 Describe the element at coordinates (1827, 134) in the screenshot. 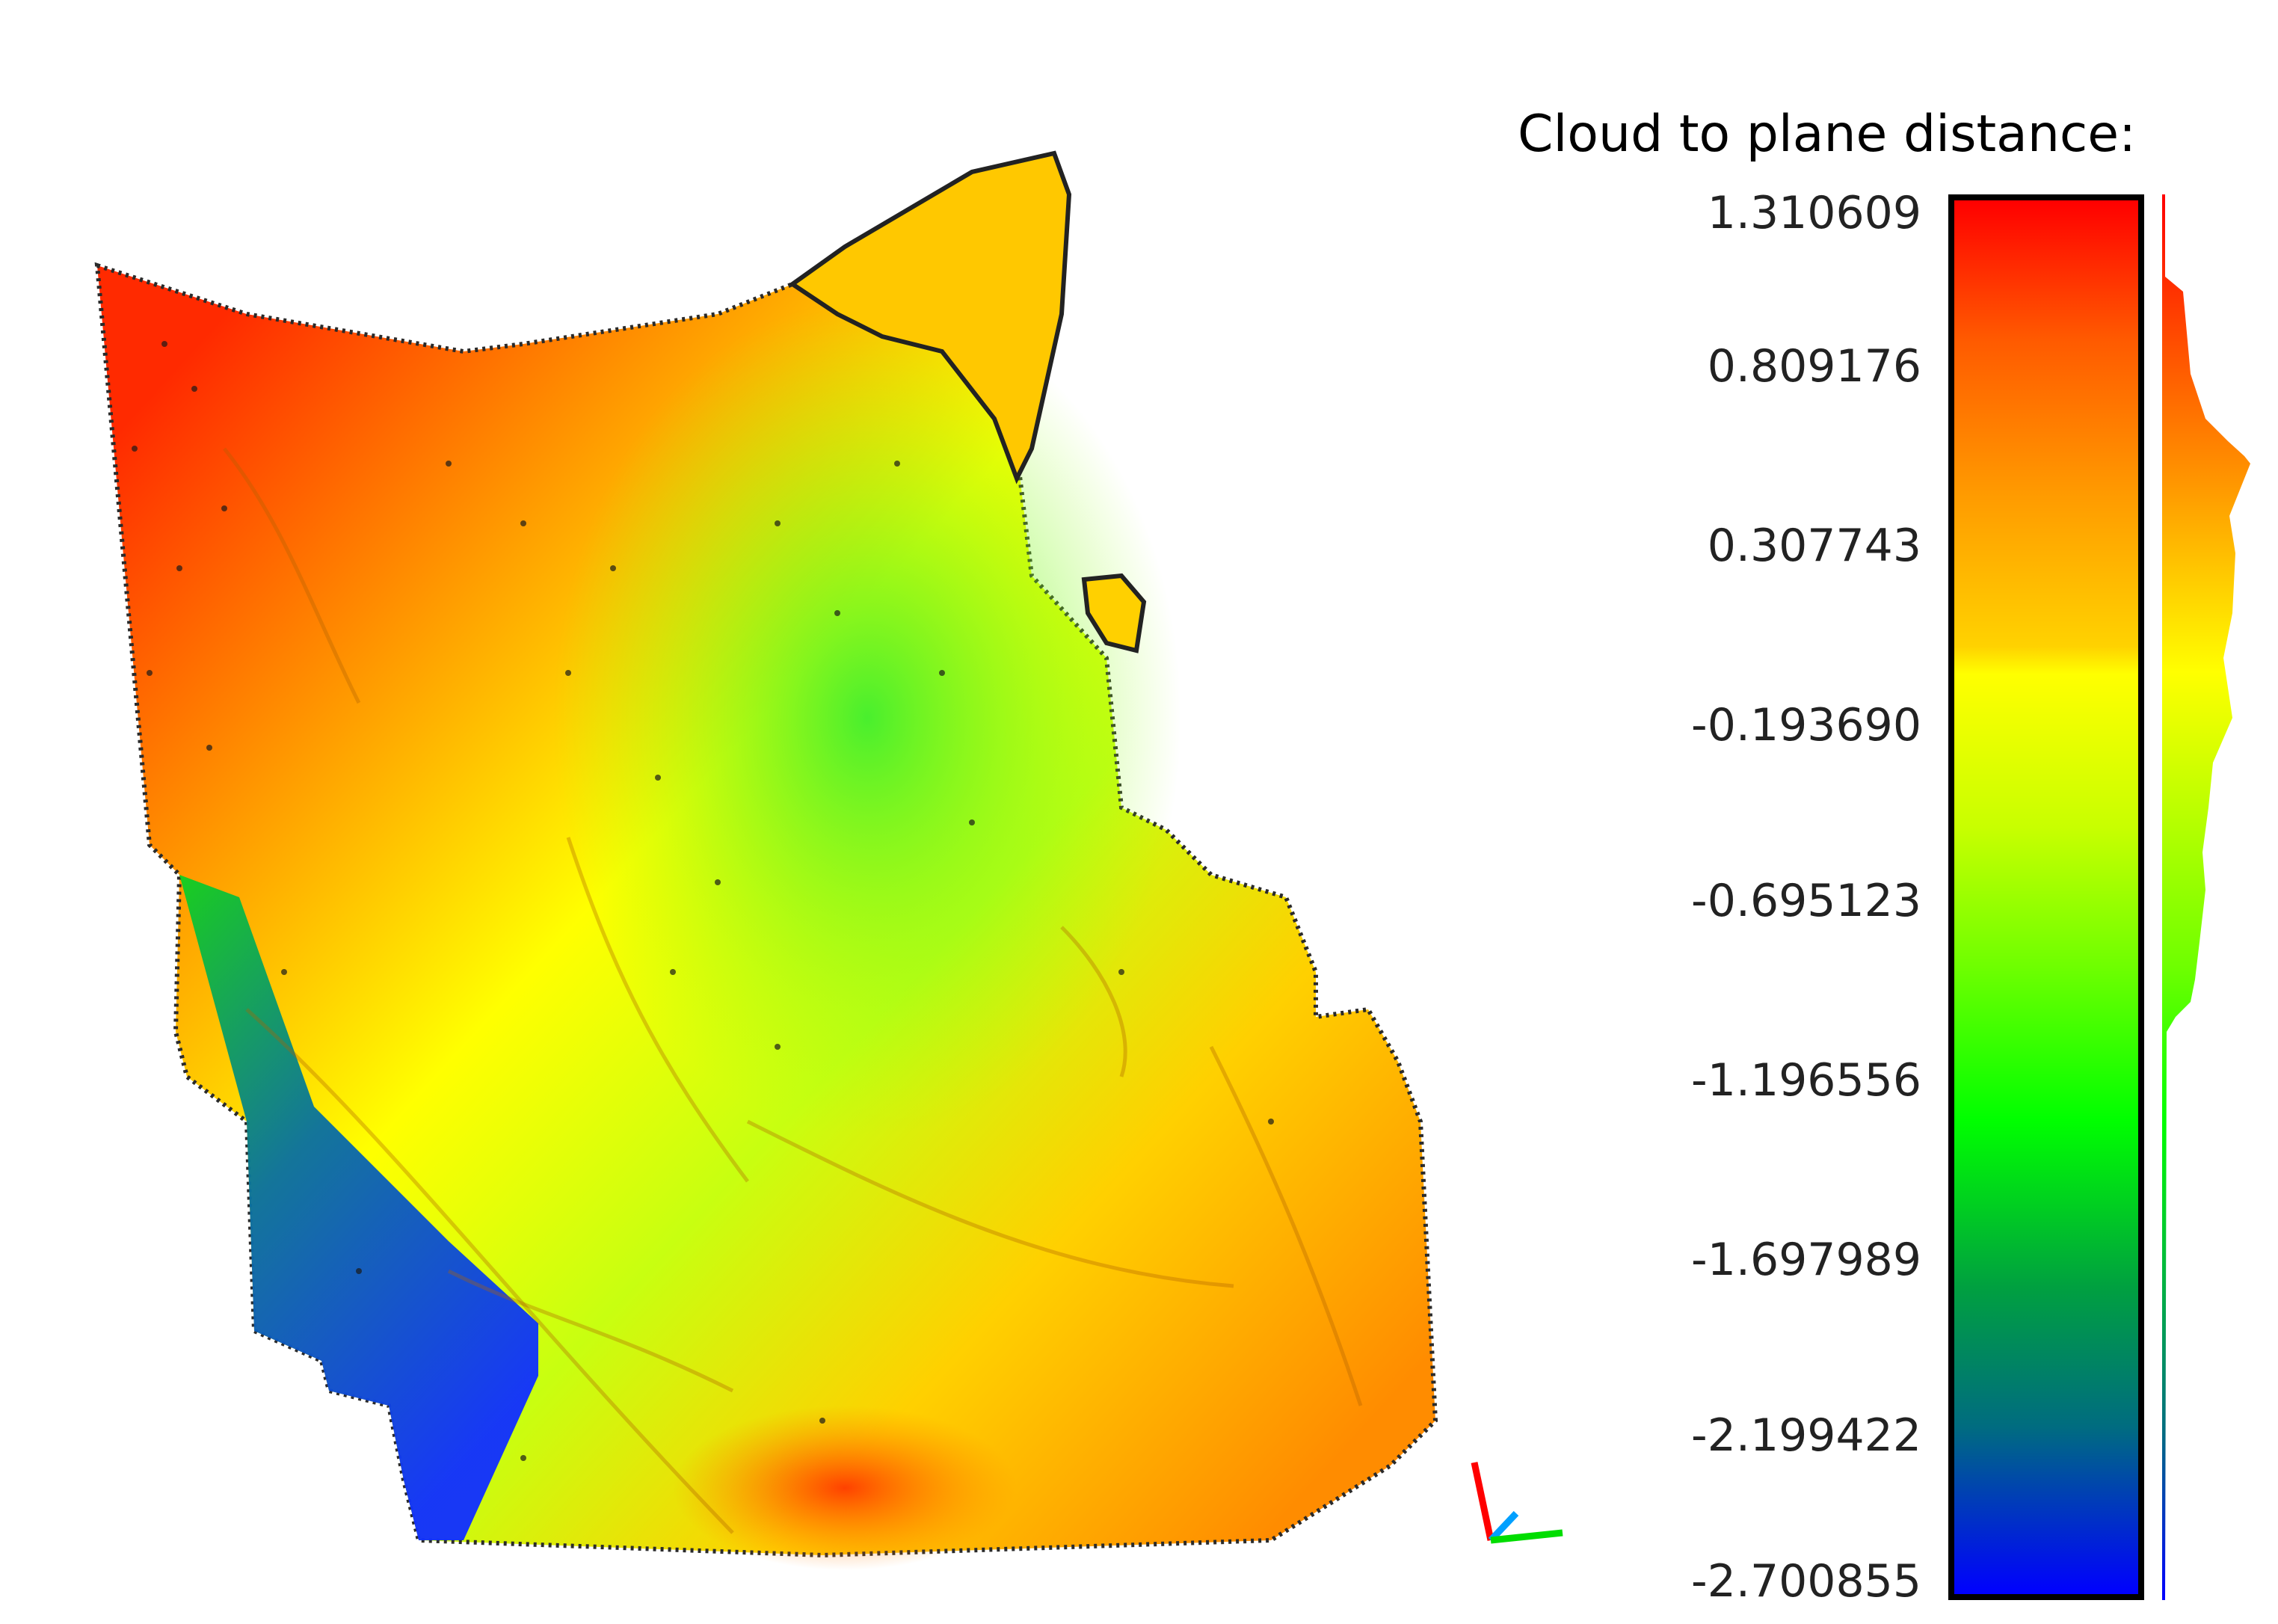

I see `scalar-field-title: Cloud to plane distance:` at that location.